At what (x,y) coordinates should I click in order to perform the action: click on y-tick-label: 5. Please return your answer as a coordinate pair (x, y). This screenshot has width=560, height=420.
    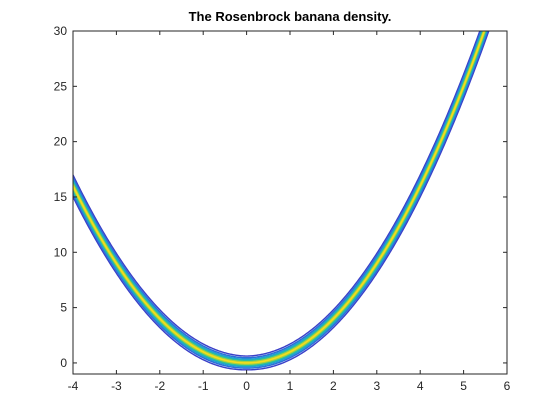
    Looking at the image, I should click on (63, 308).